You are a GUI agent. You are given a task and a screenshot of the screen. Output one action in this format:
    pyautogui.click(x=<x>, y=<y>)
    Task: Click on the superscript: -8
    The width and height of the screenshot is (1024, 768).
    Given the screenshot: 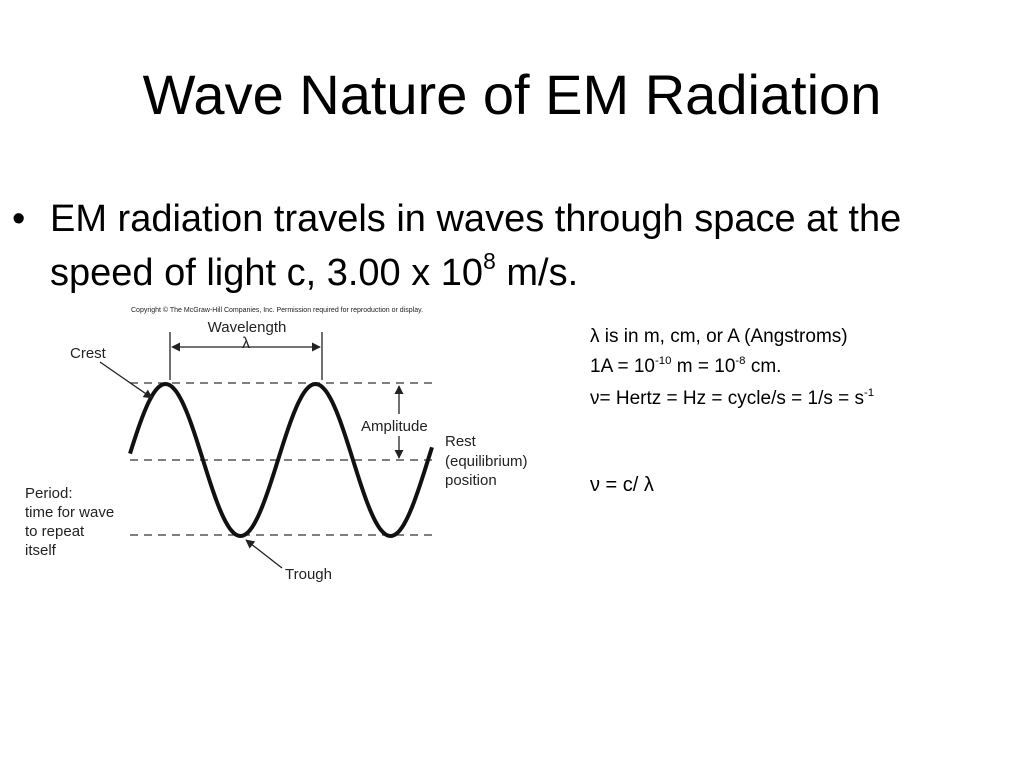 What is the action you would take?
    pyautogui.click(x=740, y=361)
    